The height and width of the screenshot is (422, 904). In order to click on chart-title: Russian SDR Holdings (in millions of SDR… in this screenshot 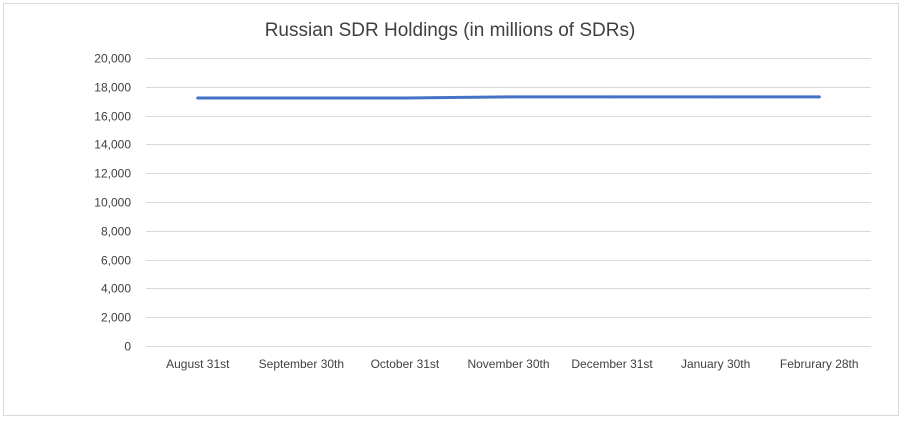, I will do `click(450, 30)`.